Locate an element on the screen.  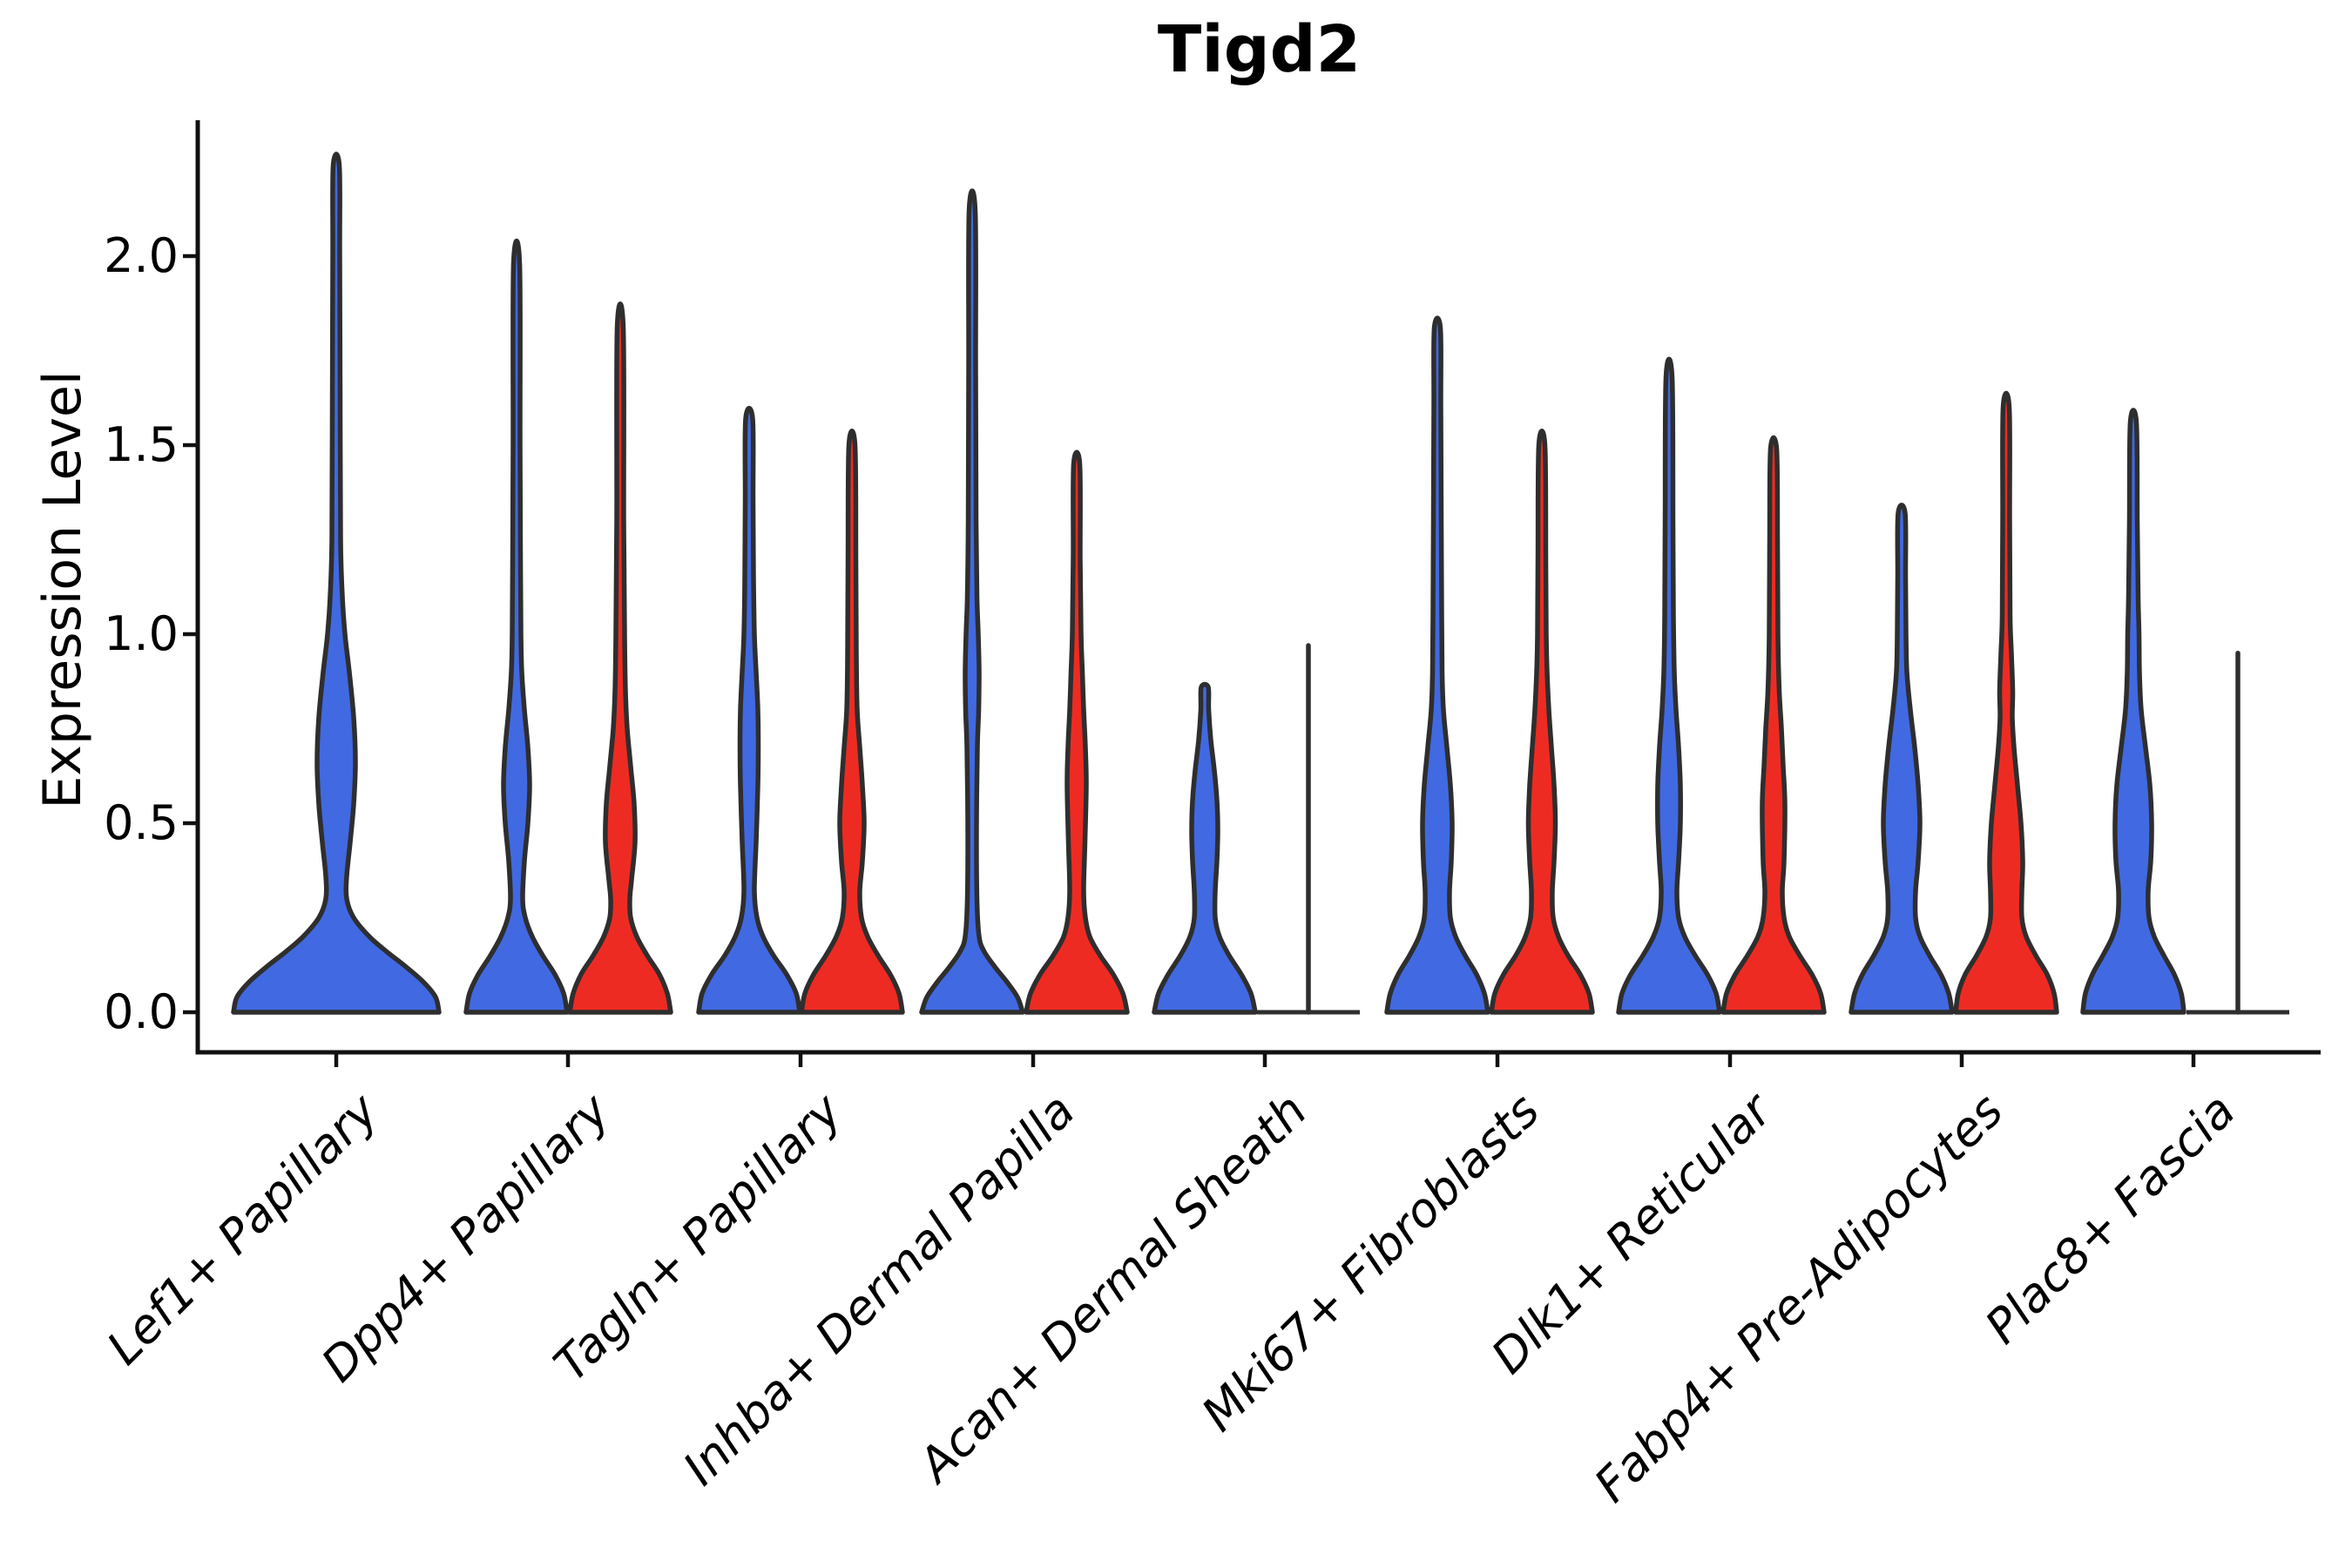
violin-dpp4-papillary-red is located at coordinates (620, 658).